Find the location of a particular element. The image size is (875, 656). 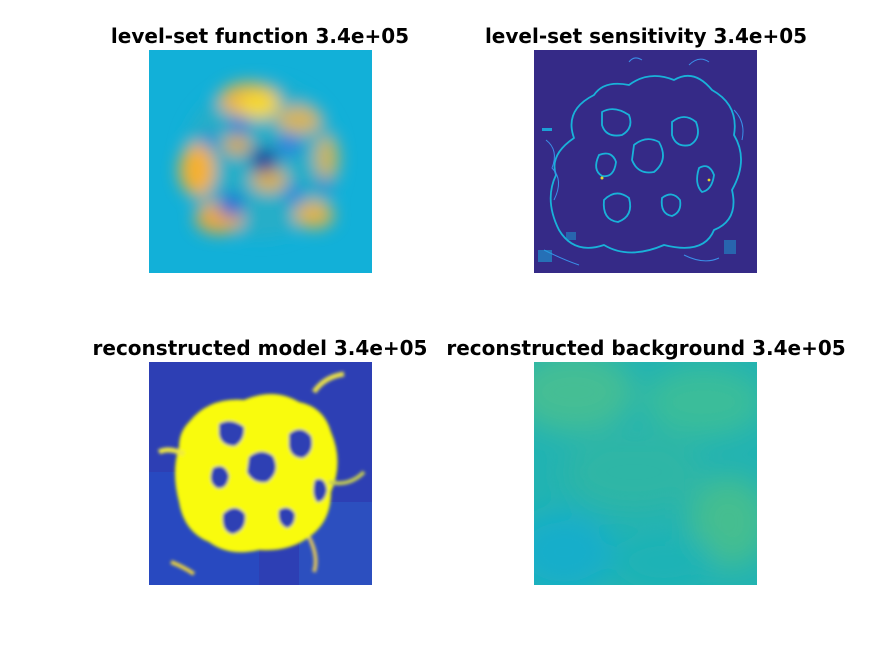

reconstructed-model-image is located at coordinates (260, 473).